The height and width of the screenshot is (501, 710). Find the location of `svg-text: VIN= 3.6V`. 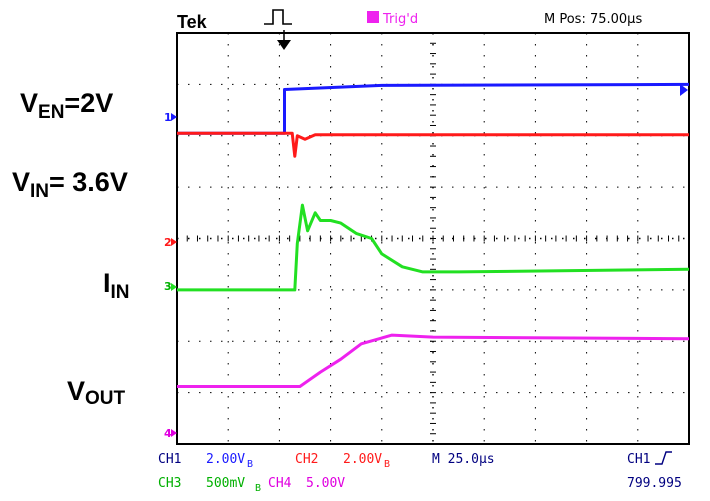

svg-text: VIN= 3.6V is located at coordinates (70, 184).